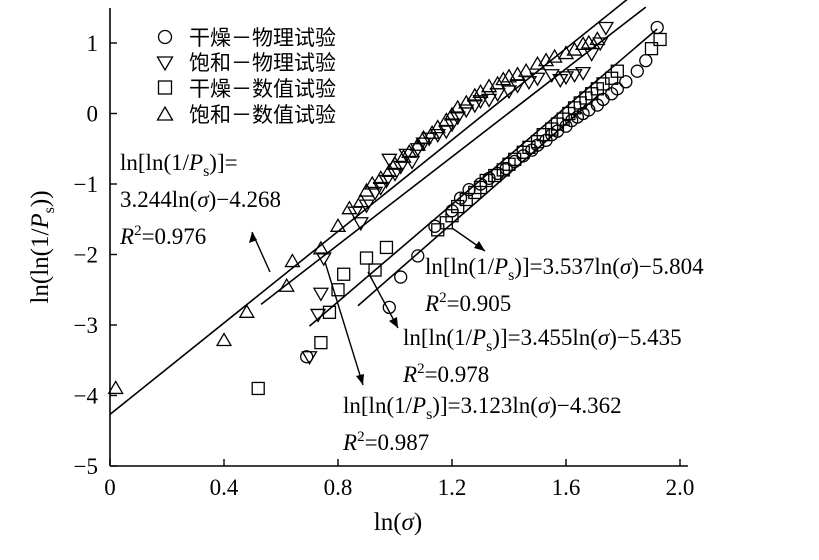 This screenshot has height=560, width=819. Describe the element at coordinates (162, 236) in the screenshot. I see `annotation-1-r2: R2=0.976` at that location.